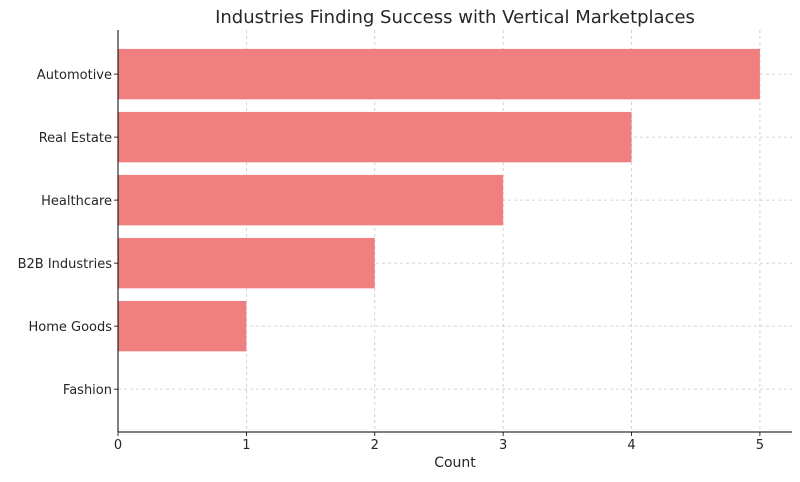 The width and height of the screenshot is (800, 482). Describe the element at coordinates (246, 263) in the screenshot. I see `bar-b2b-industries` at that location.